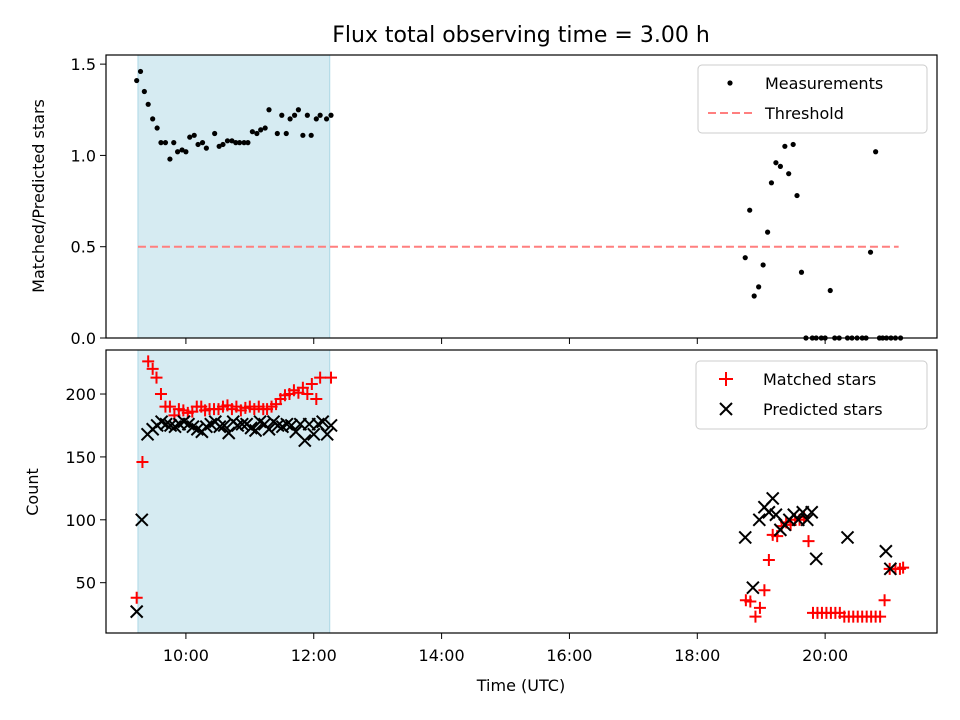  I want to click on count-x-tick-label: 20:00, so click(825, 655).